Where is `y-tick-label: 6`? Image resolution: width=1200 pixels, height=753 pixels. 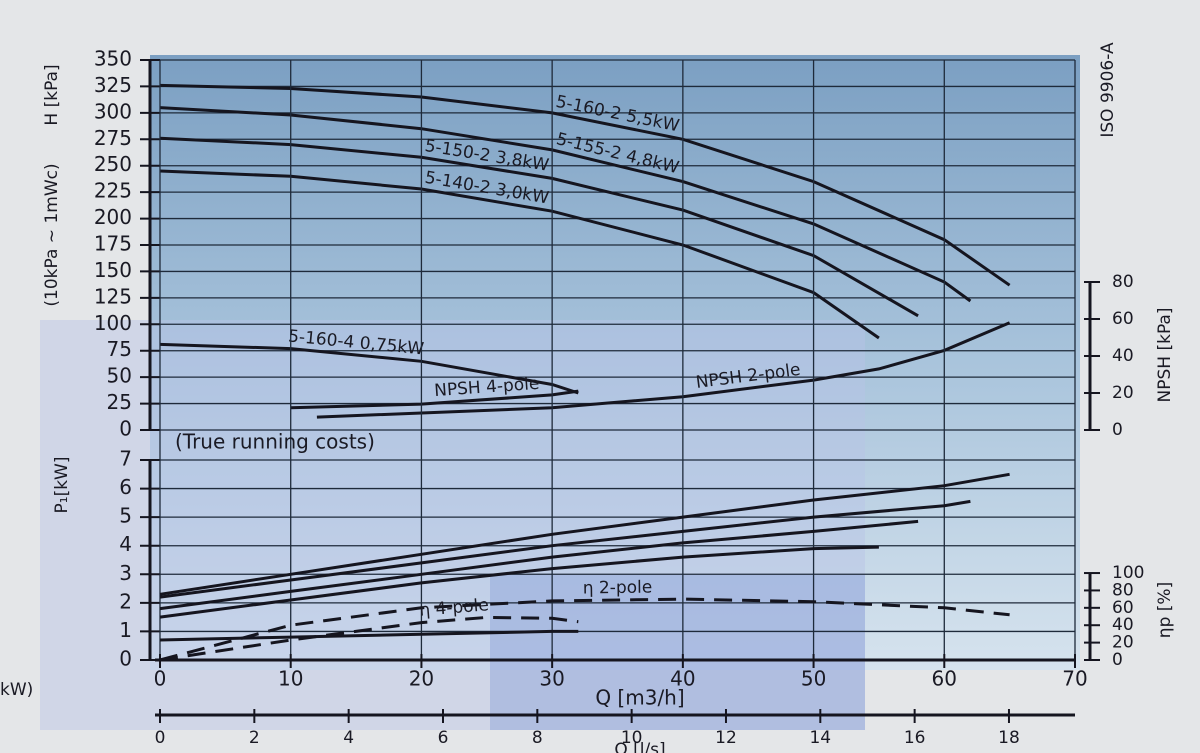 y-tick-label: 6 is located at coordinates (125, 487).